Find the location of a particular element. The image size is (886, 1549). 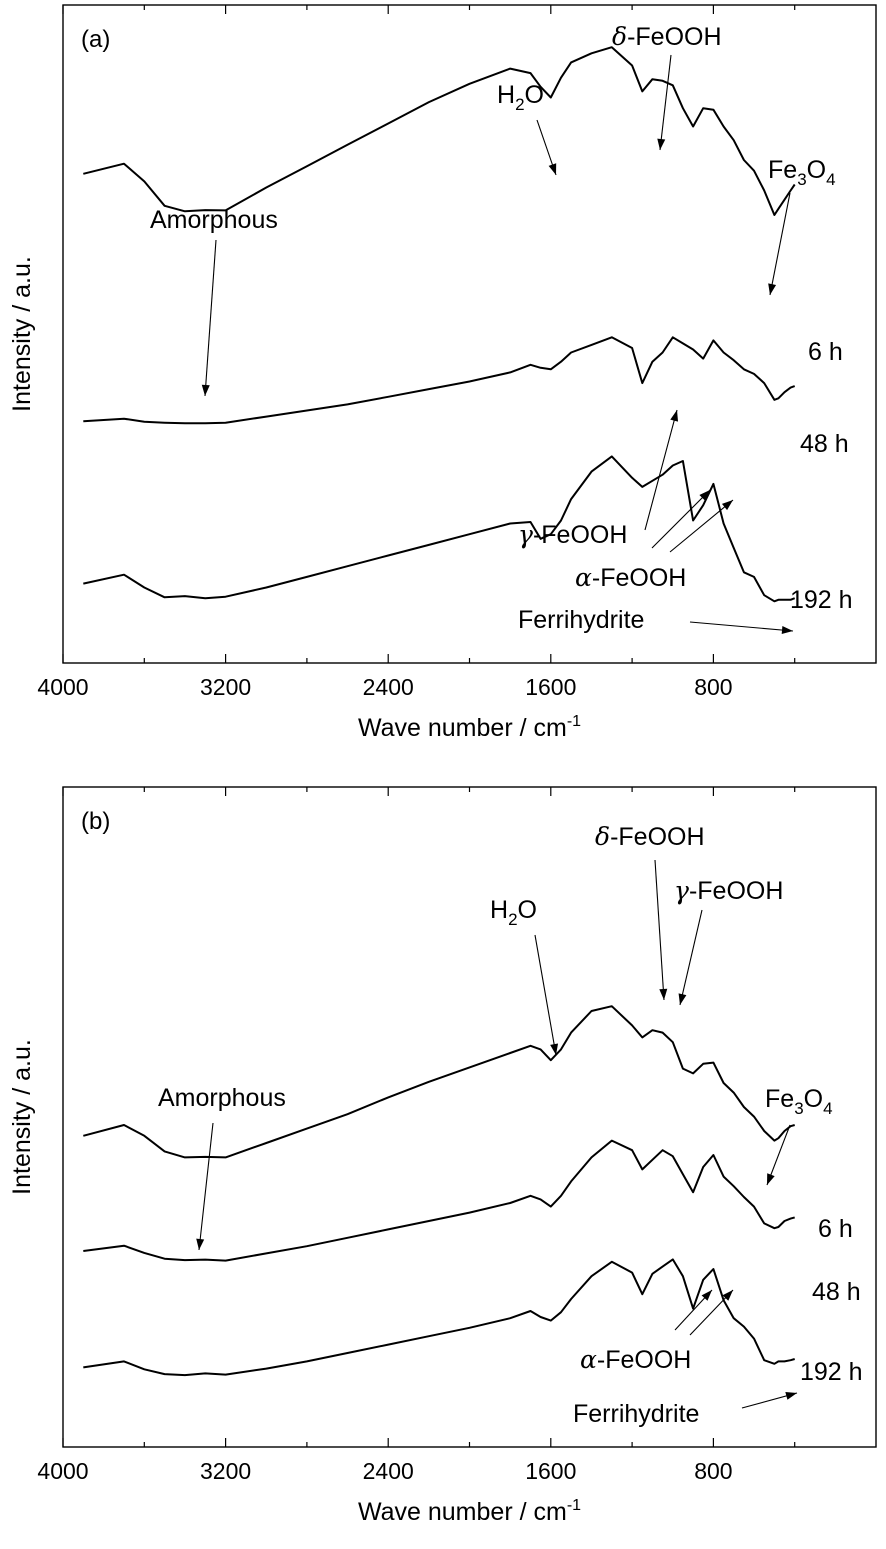

panel-label: (b) is located at coordinates (95, 821).